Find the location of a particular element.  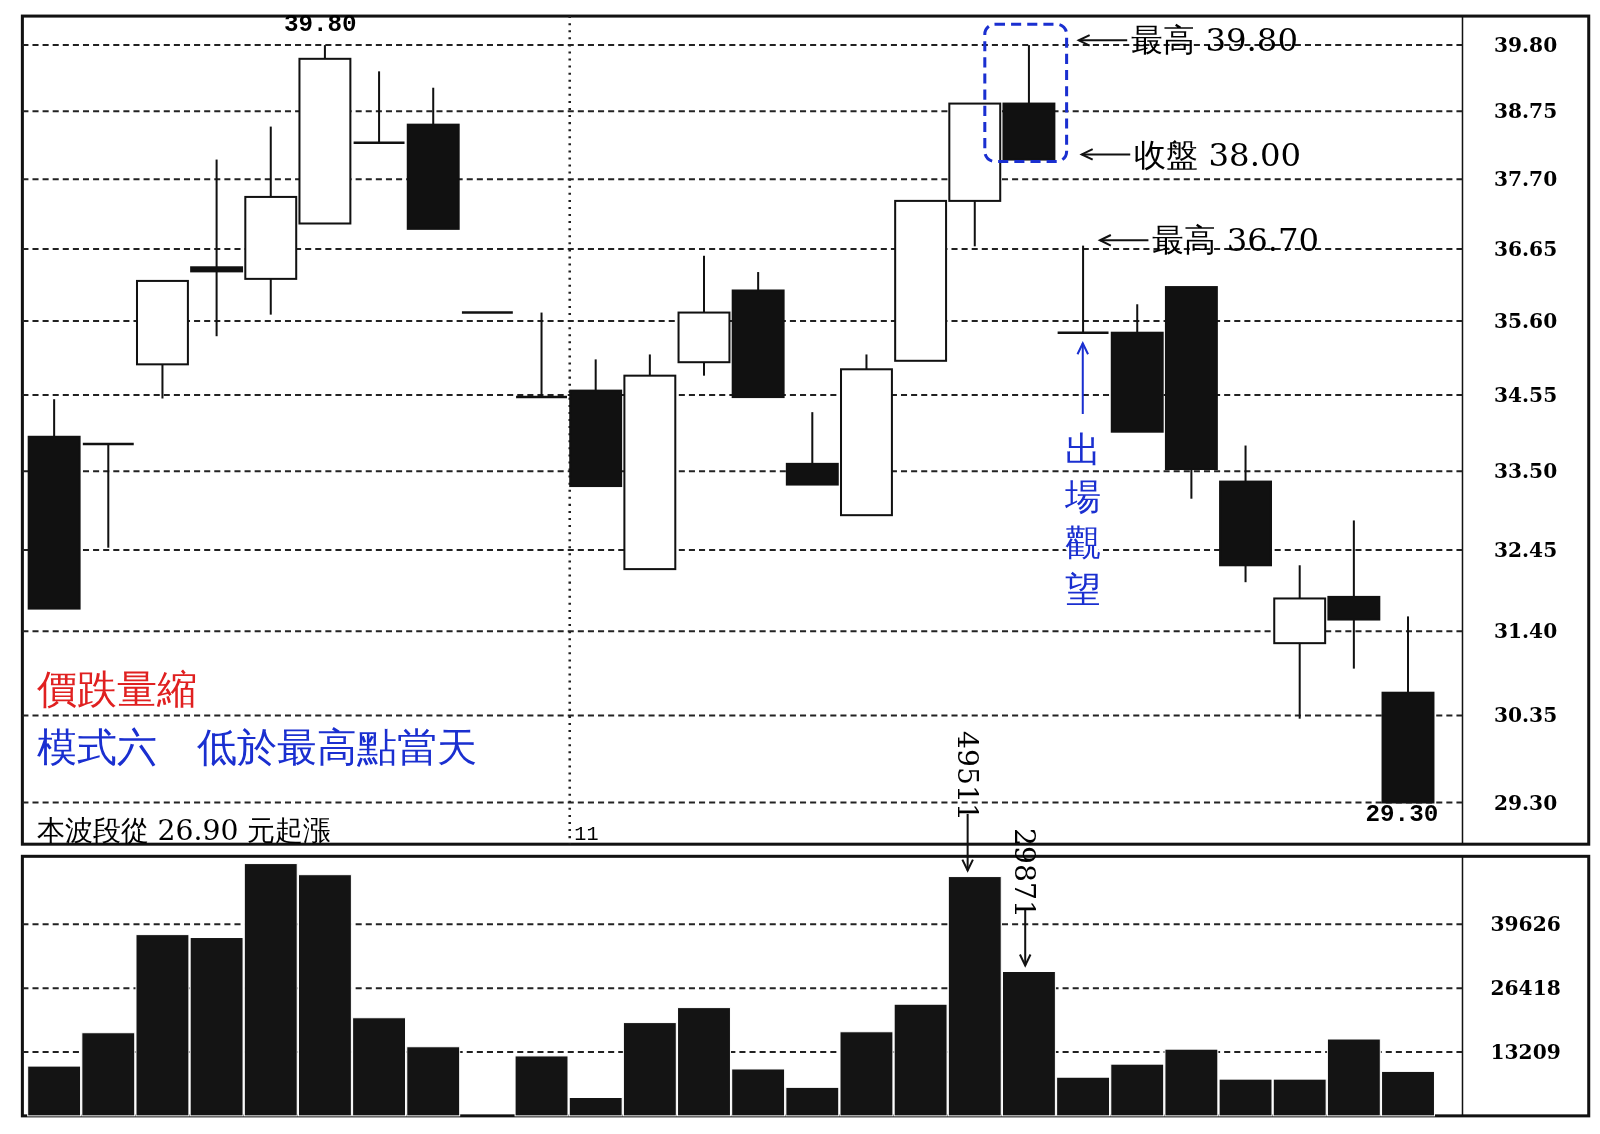

annotation: 價跌量縮 is located at coordinates (116, 689).